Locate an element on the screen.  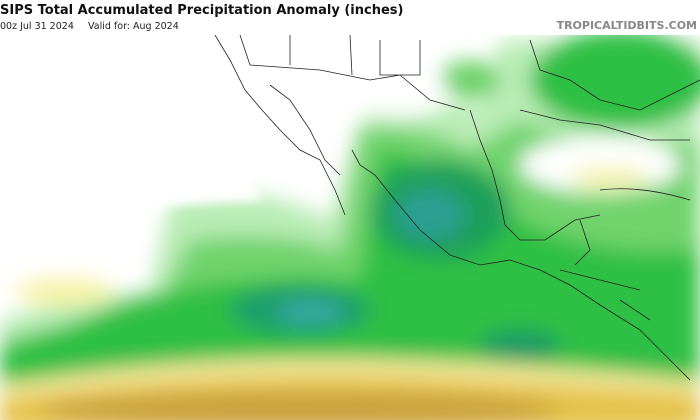
valid-time: Valid for: Aug 2024 is located at coordinates (133, 26).